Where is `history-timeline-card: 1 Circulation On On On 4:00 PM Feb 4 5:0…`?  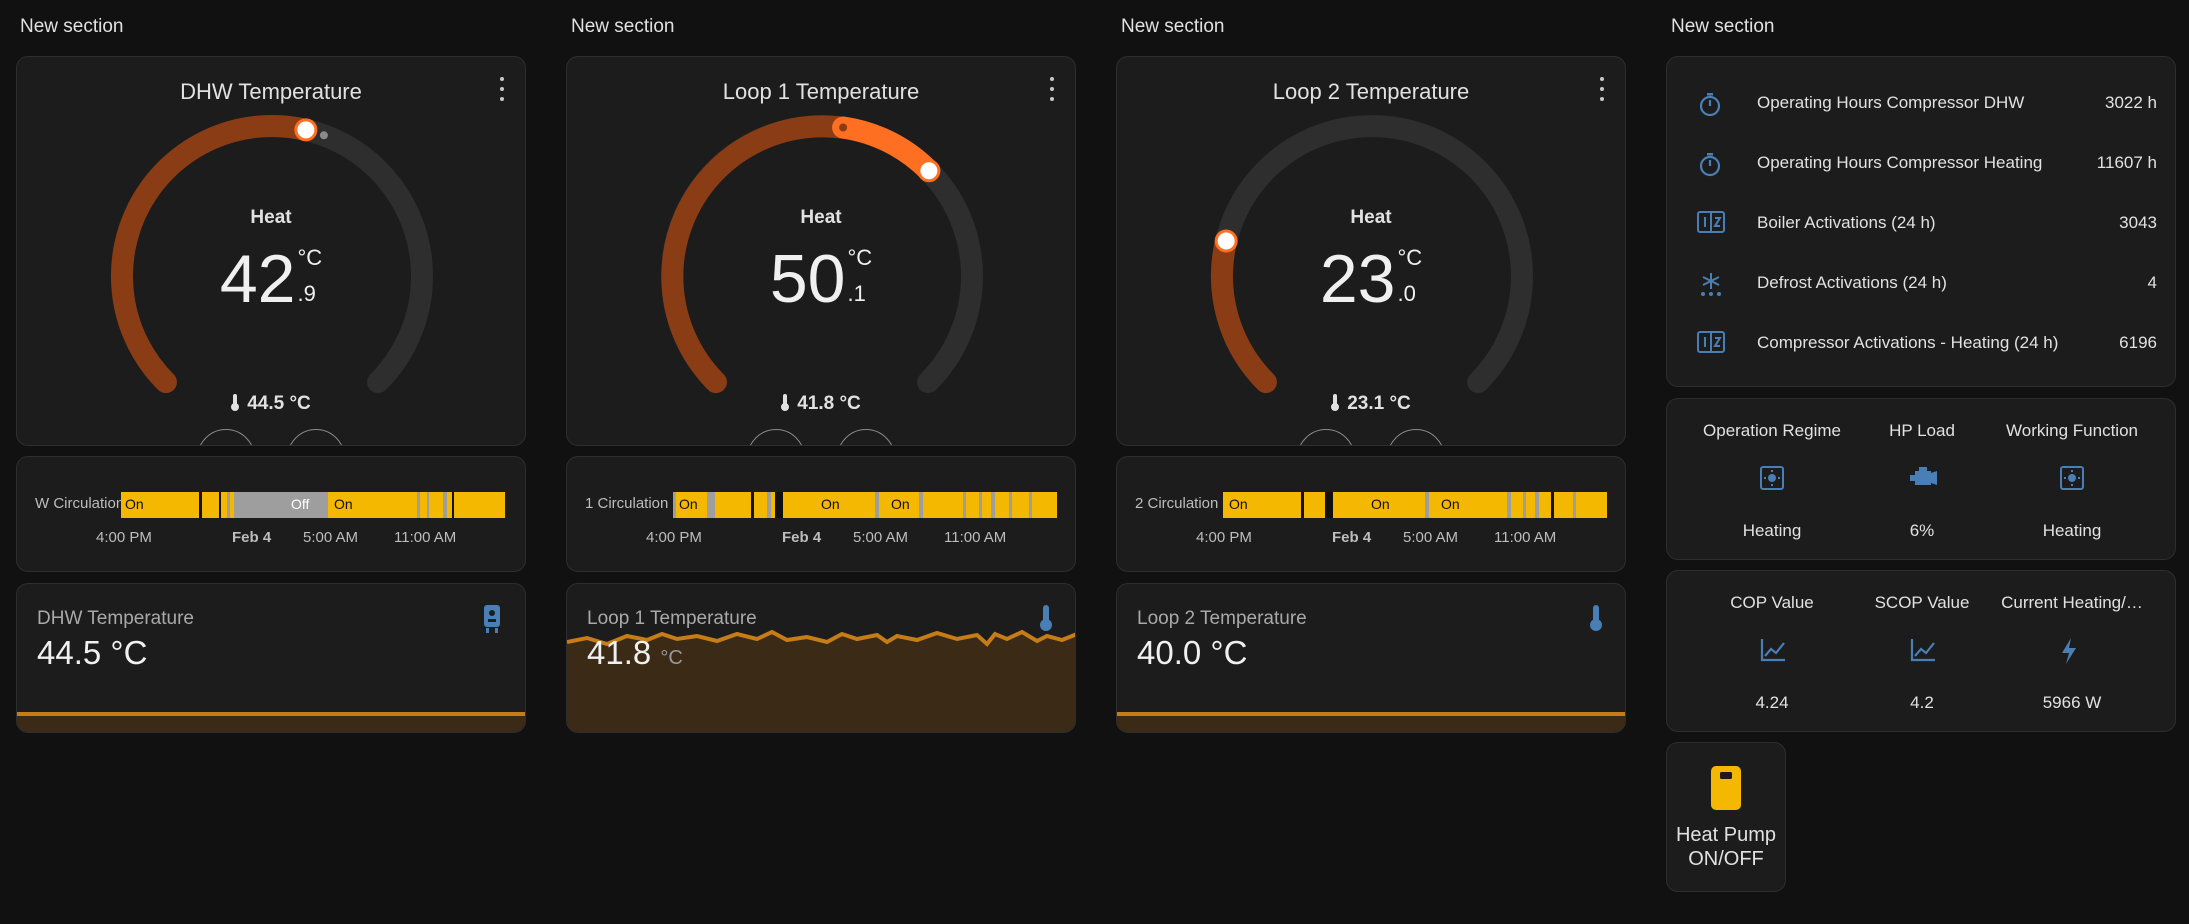 history-timeline-card: 1 Circulation On On On 4:00 PM Feb 4 5:0… is located at coordinates (821, 514).